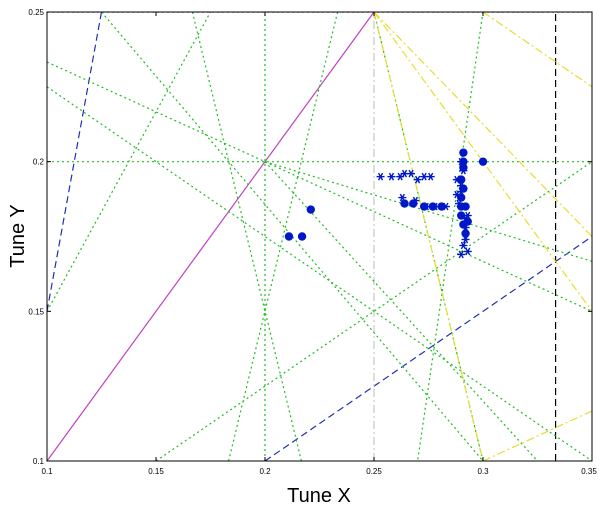 The width and height of the screenshot is (599, 510). Describe the element at coordinates (265, 471) in the screenshot. I see `x-tick-label-2: 0.2` at that location.